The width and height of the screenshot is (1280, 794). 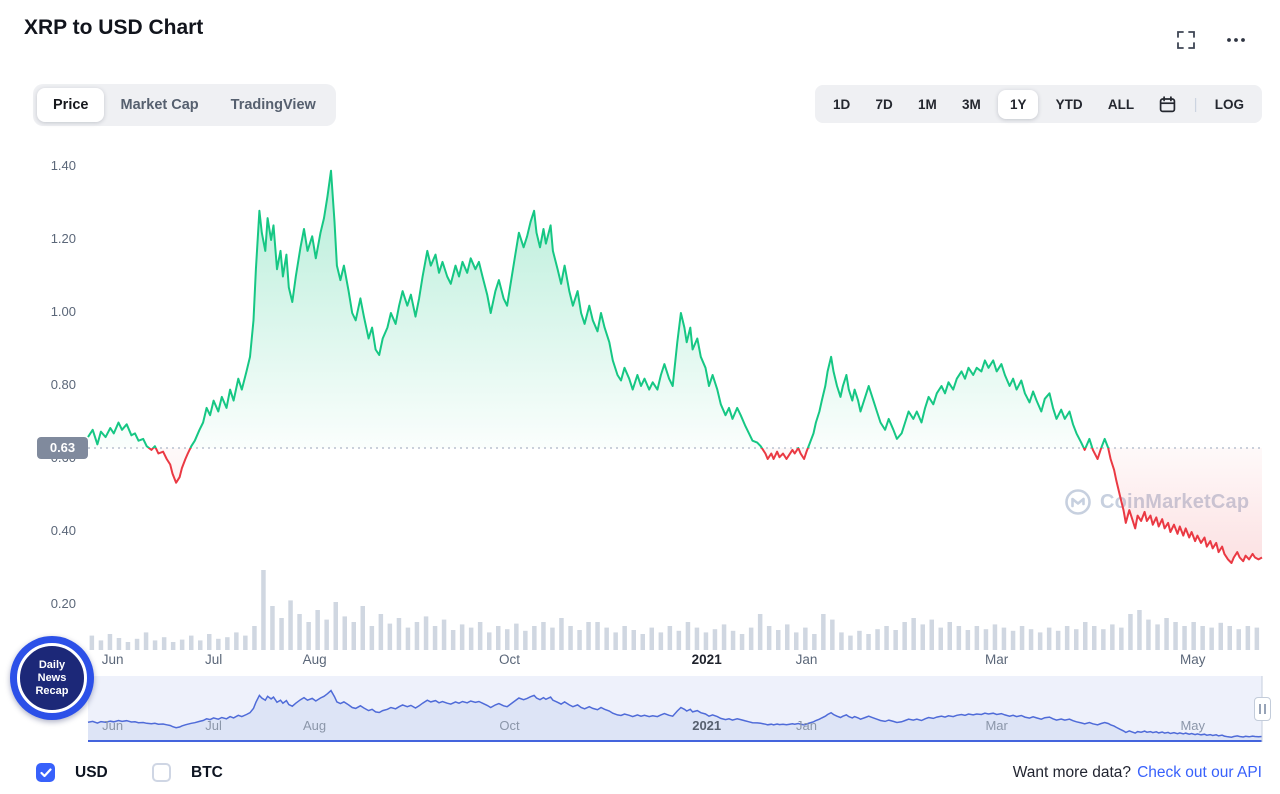 I want to click on ellipsis-icon, so click(x=1236, y=40).